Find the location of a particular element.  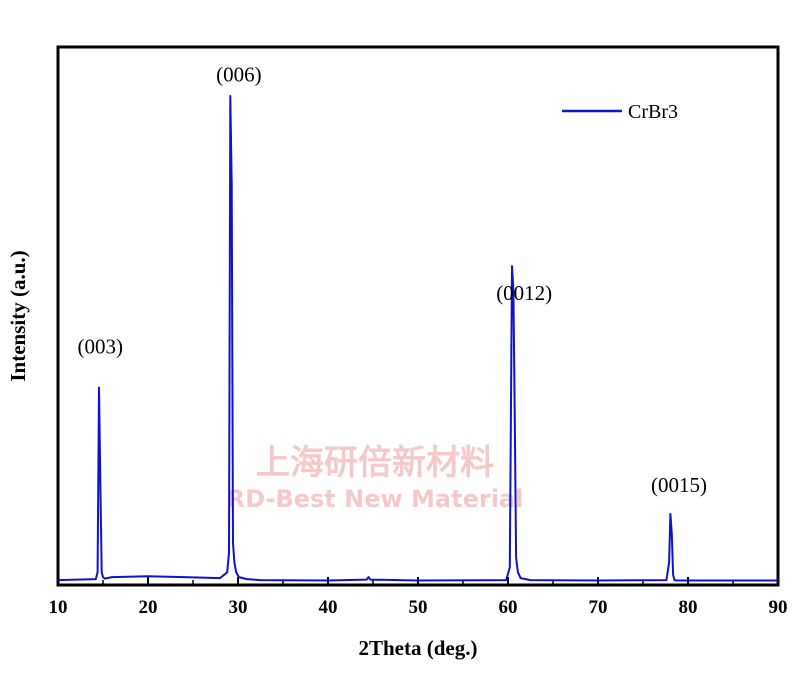

y-axis-title: Intensity (a.u.) is located at coordinates (18, 315).